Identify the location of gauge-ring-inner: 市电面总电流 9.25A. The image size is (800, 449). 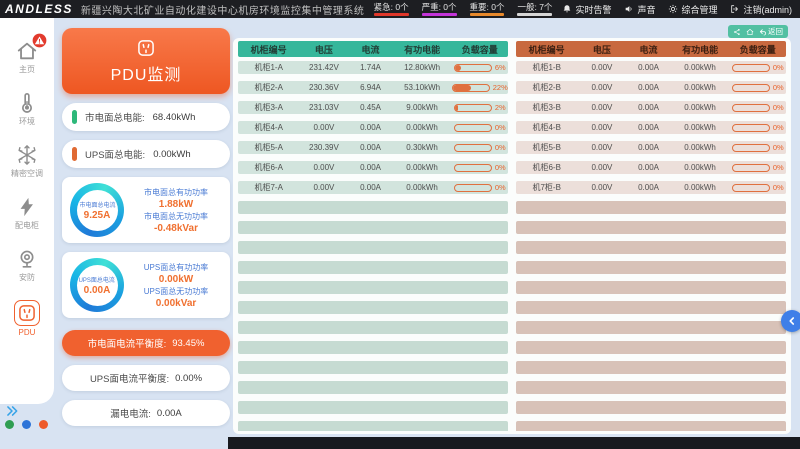
(97, 210).